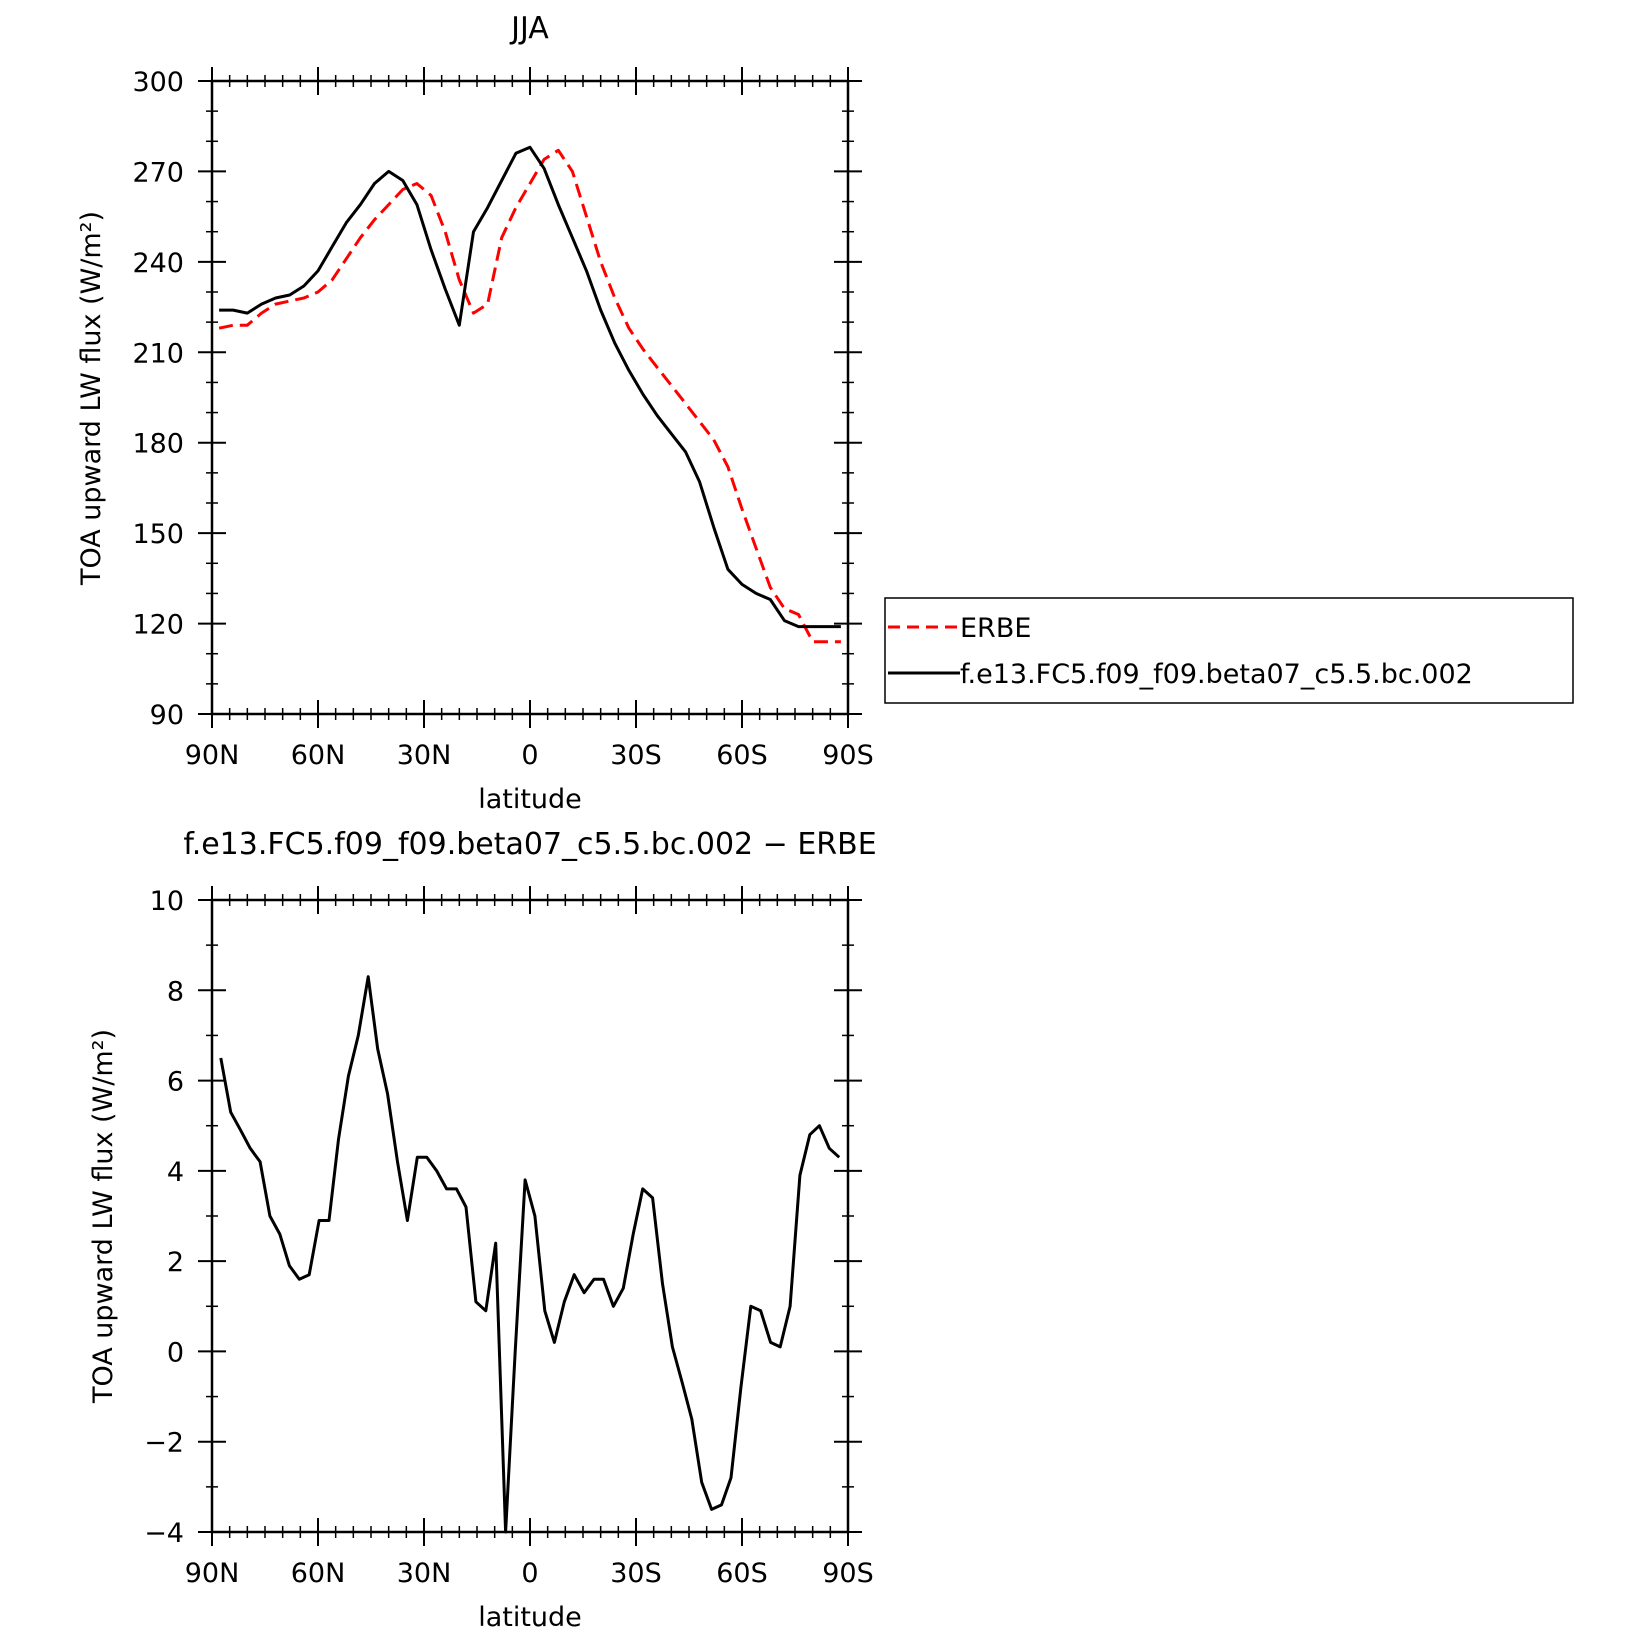 Image resolution: width=1635 pixels, height=1635 pixels. What do you see at coordinates (530, 799) in the screenshot?
I see `top-x-axis-title: latitude` at bounding box center [530, 799].